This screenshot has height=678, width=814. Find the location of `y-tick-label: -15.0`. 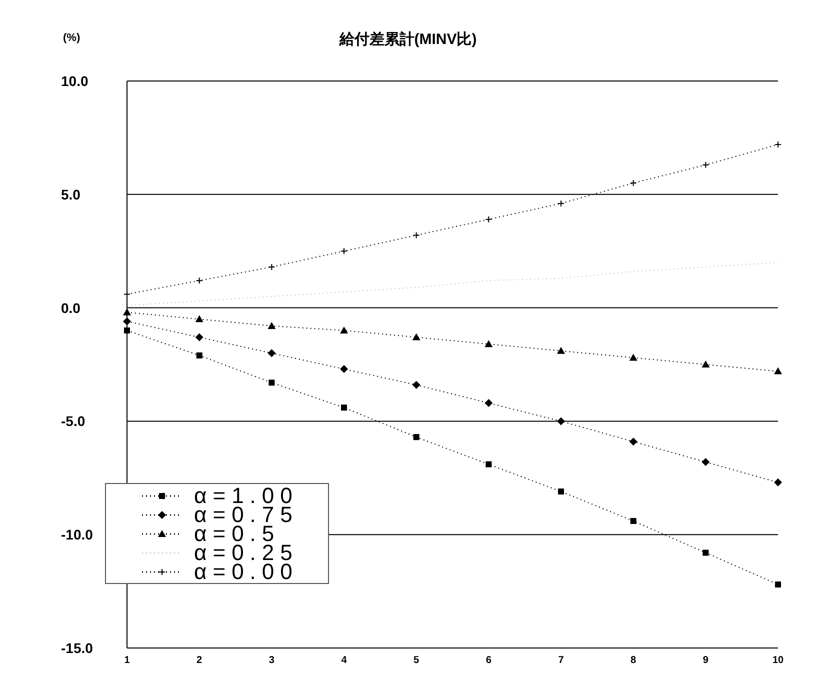

y-tick-label: -15.0 is located at coordinates (77, 648).